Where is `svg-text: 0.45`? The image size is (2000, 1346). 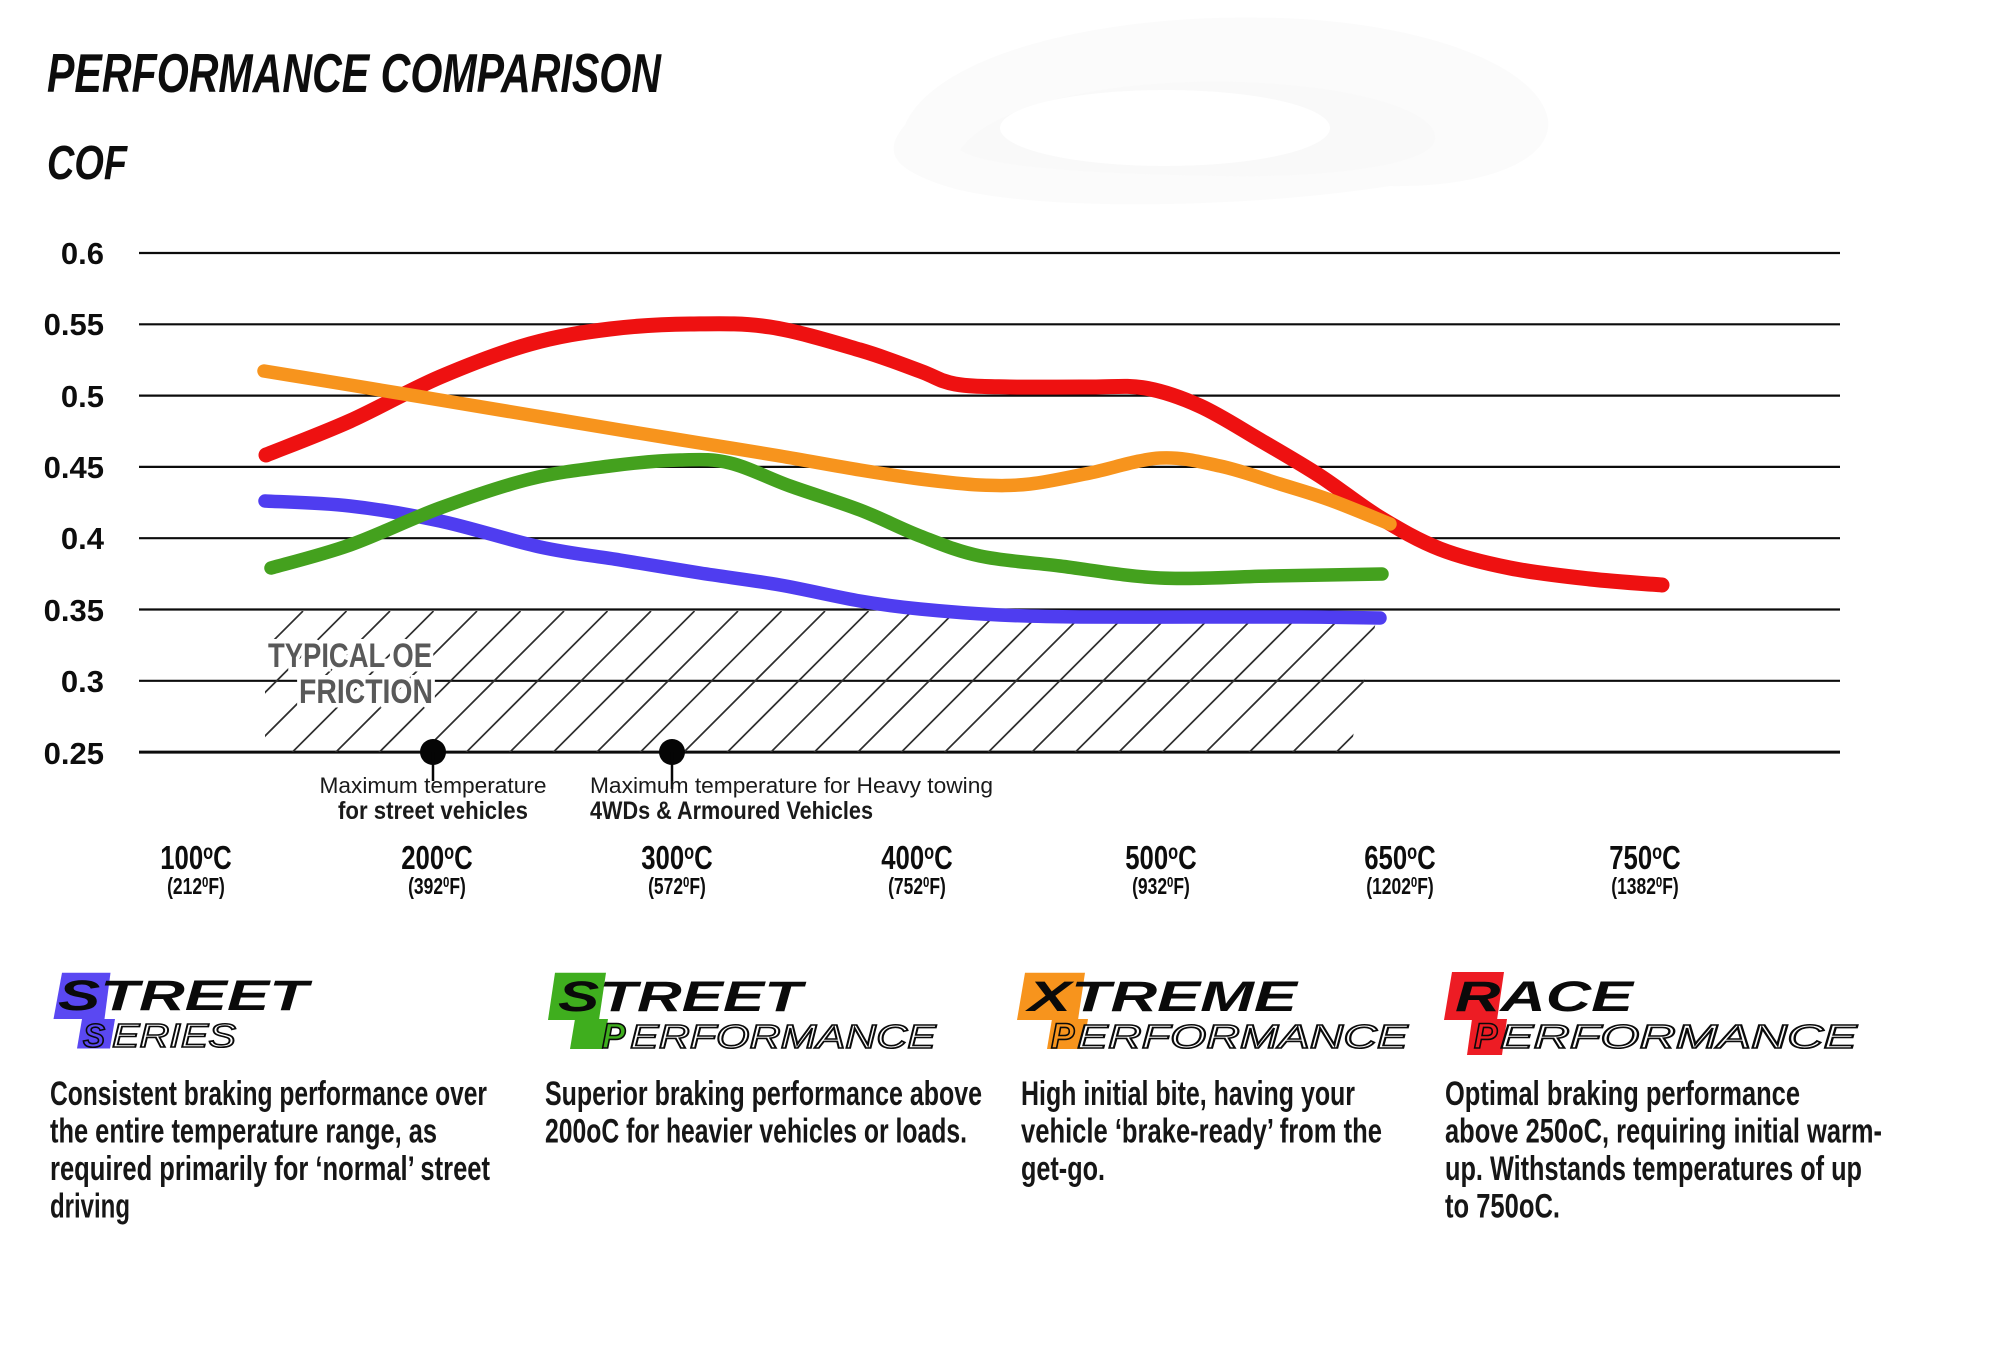
svg-text: 0.45 is located at coordinates (74, 467).